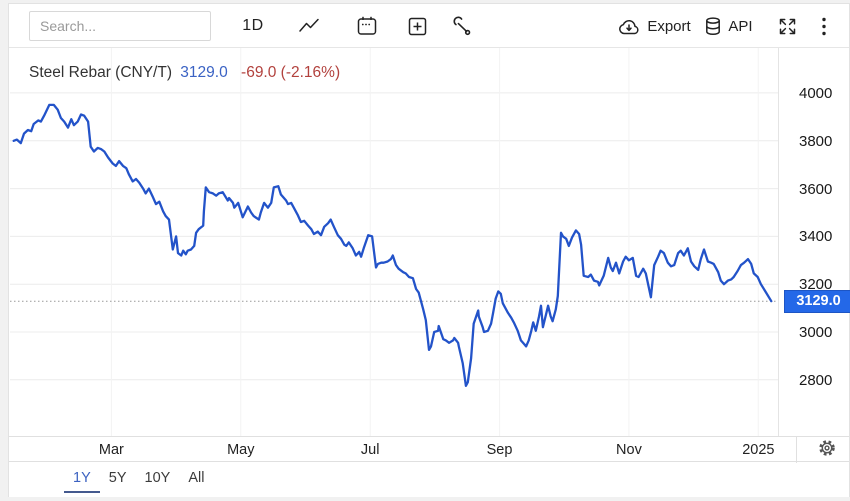 The height and width of the screenshot is (501, 850). I want to click on export-label: Export, so click(669, 26).